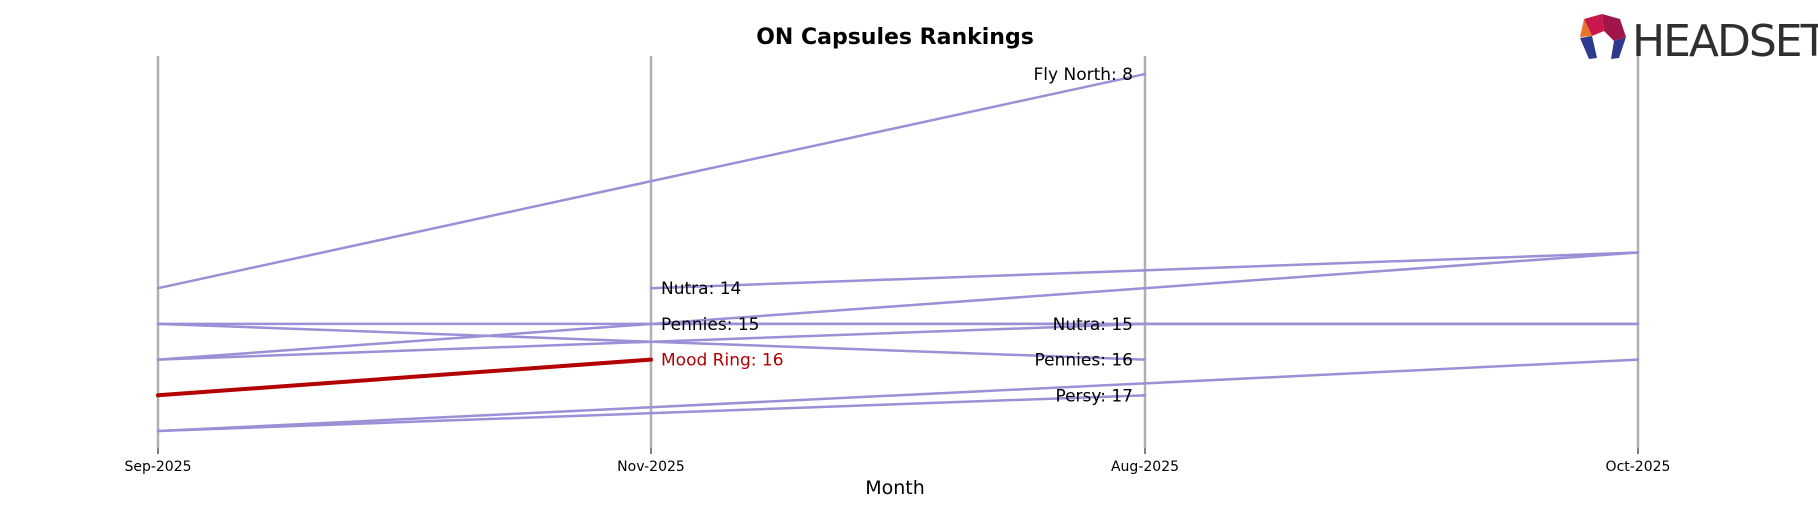  What do you see at coordinates (895, 37) in the screenshot?
I see `chart-title: ON Capsules Rankings` at bounding box center [895, 37].